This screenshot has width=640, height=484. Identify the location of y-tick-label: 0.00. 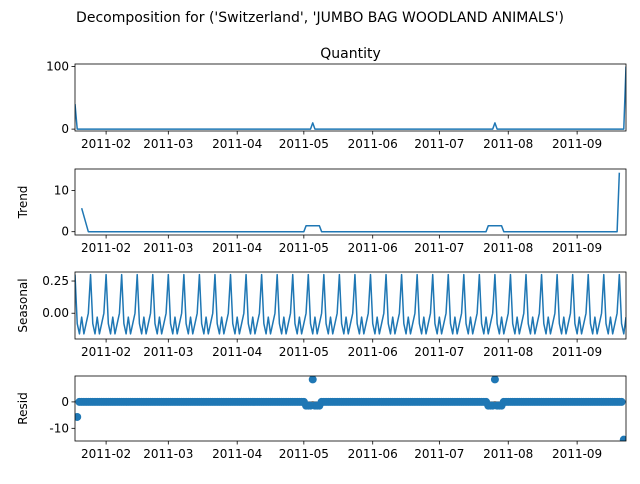
(55, 313).